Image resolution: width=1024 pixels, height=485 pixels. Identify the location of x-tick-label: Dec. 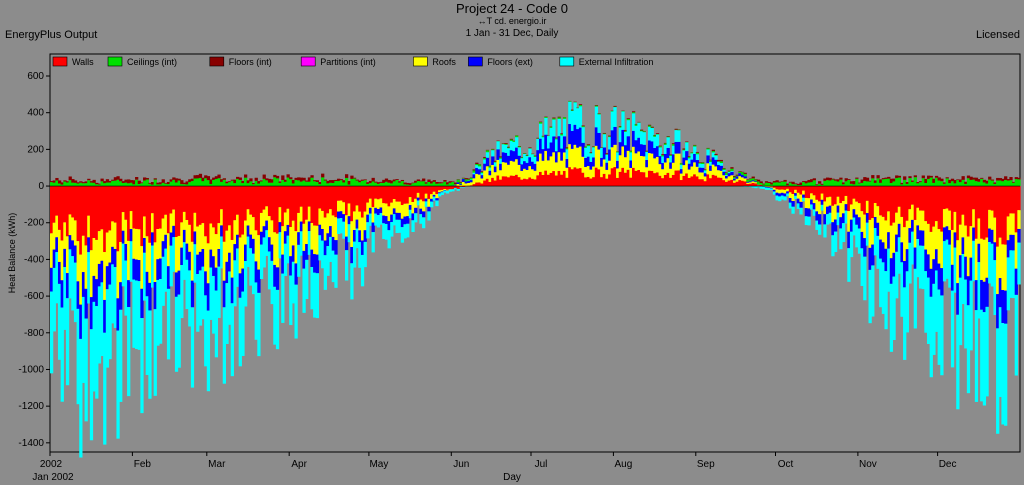
(948, 464).